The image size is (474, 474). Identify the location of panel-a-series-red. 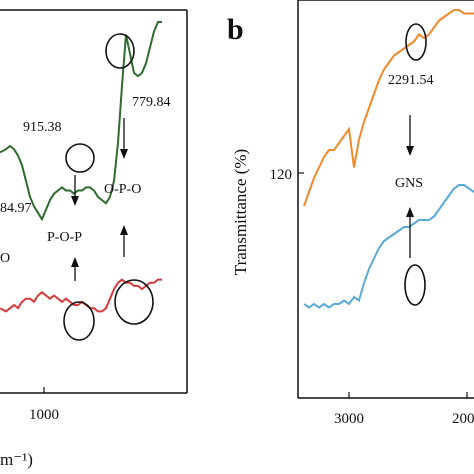
(81, 295).